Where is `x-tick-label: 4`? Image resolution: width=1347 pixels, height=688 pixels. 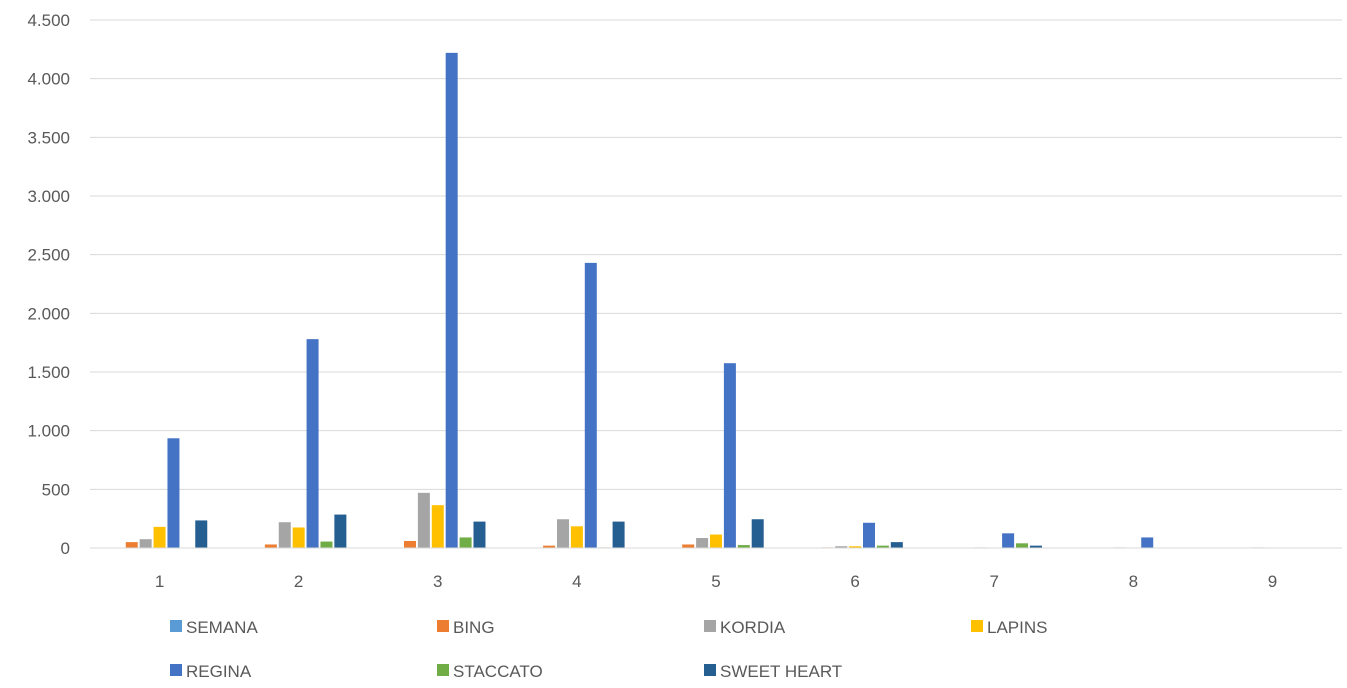
x-tick-label: 4 is located at coordinates (576, 581).